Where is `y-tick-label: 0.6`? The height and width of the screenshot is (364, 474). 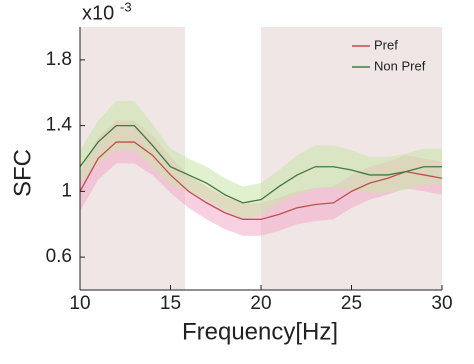
y-tick-label: 0.6 is located at coordinates (59, 256).